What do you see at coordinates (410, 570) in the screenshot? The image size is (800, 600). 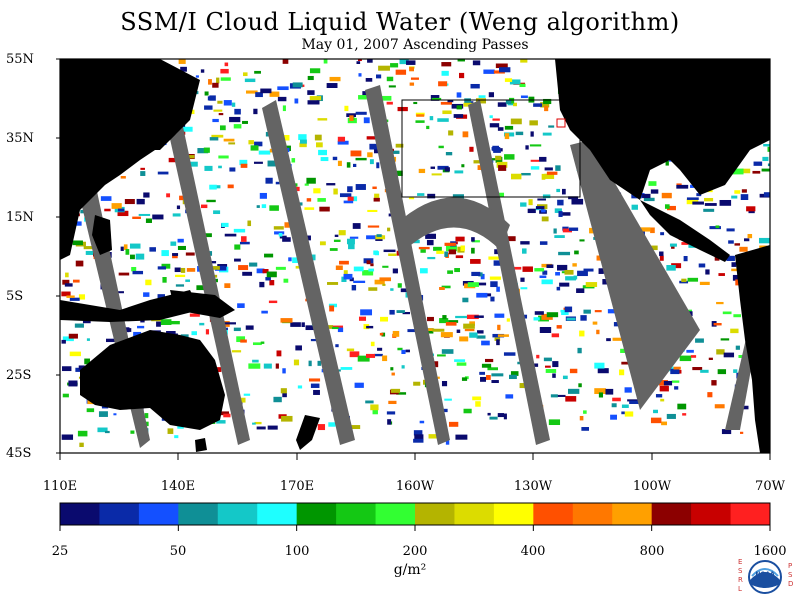 I see `colorbar-unit: g/m²` at bounding box center [410, 570].